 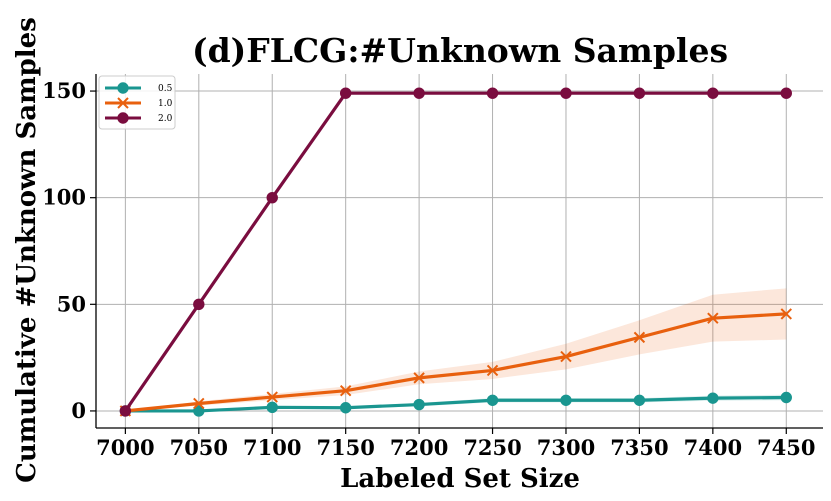 What do you see at coordinates (199, 447) in the screenshot?
I see `x-tick-label: 7050` at bounding box center [199, 447].